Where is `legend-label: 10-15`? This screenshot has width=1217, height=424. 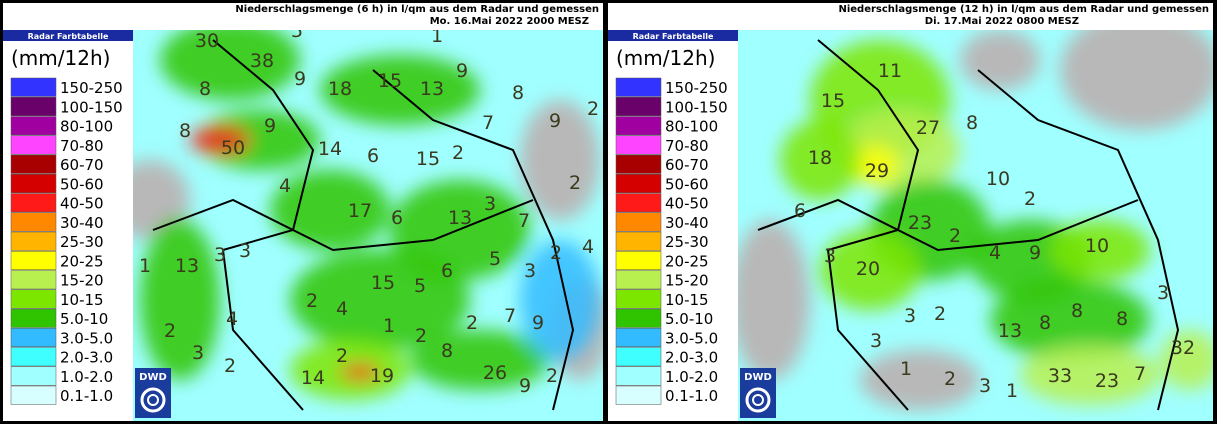 legend-label: 10-15 is located at coordinates (82, 300).